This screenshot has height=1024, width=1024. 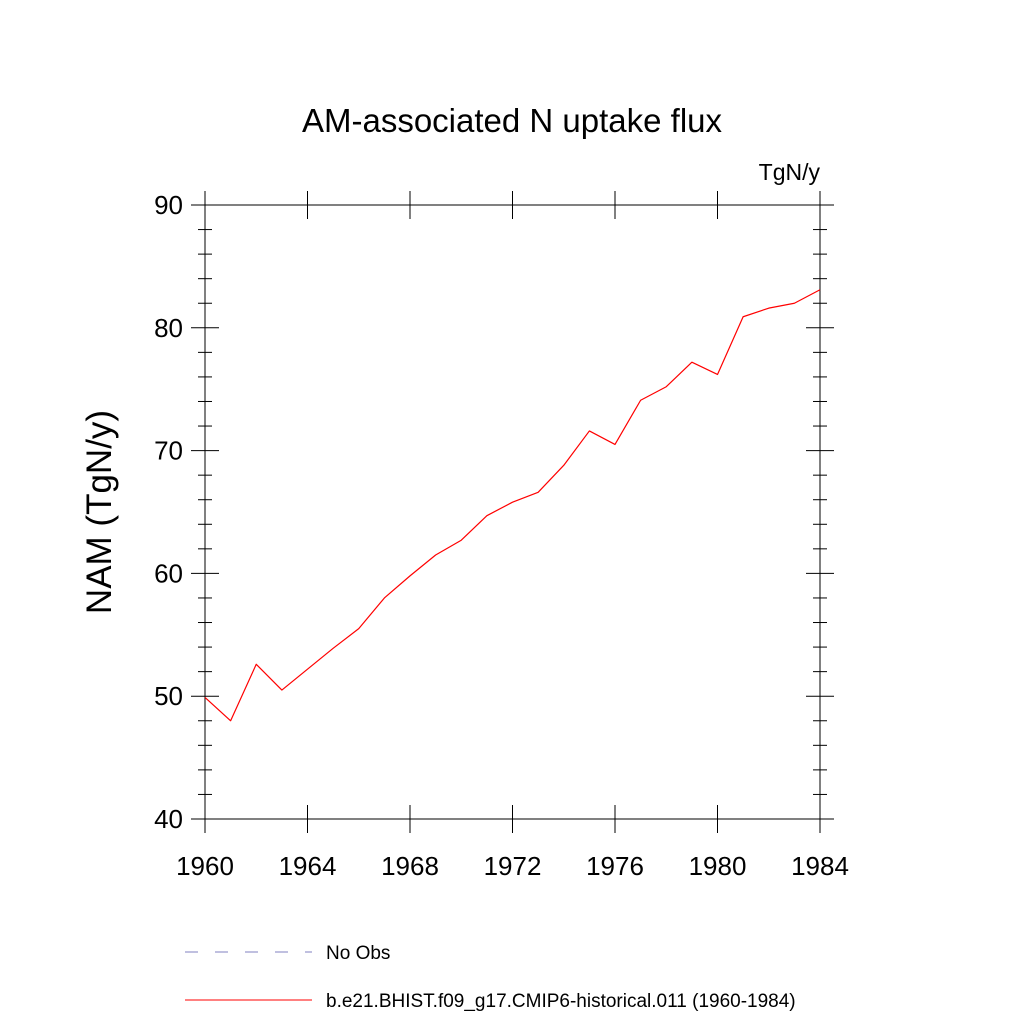 I want to click on x-tick-label: 1968, so click(x=410, y=866).